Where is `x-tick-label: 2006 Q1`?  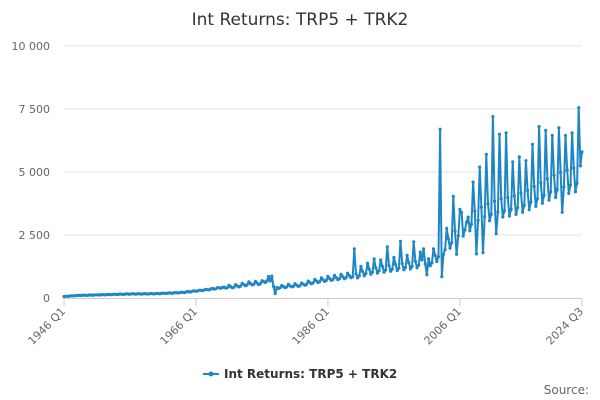
x-tick-label: 2006 Q1 is located at coordinates (443, 326).